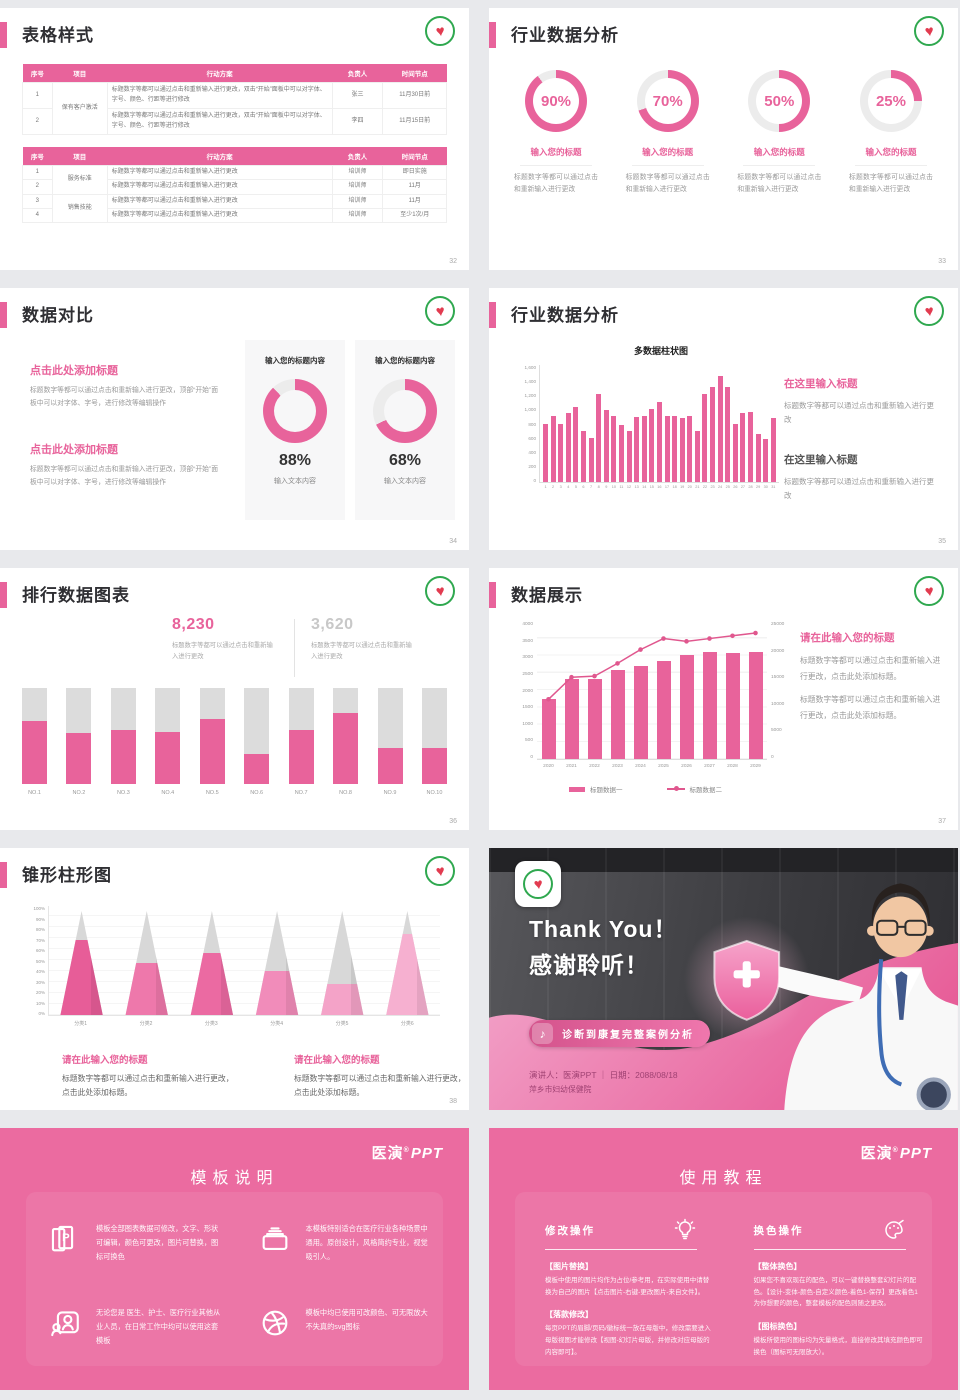 The height and width of the screenshot is (1400, 960). I want to click on tick-label: 1,200, so click(530, 396).